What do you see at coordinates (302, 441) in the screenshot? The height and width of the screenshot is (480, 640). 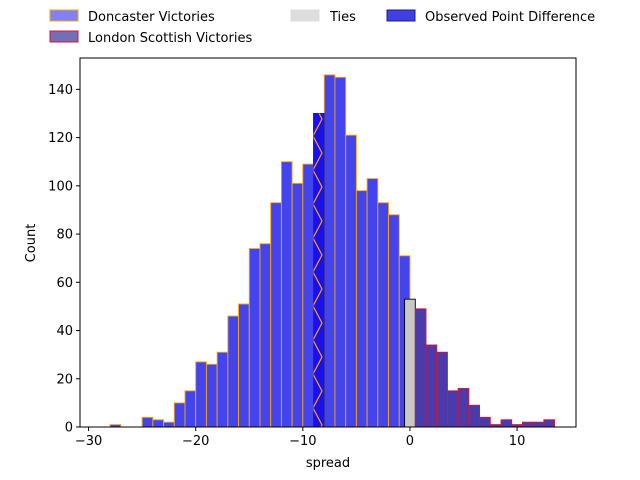 I see `x-tick-label: −10` at bounding box center [302, 441].